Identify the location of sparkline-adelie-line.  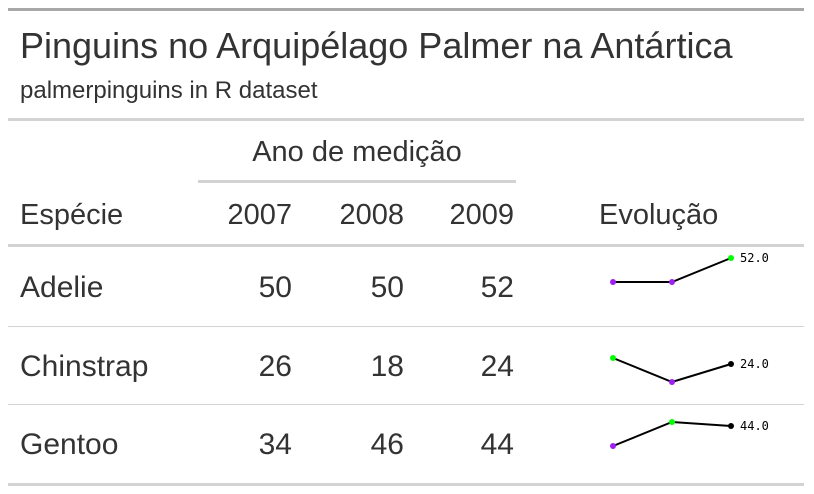
(672, 270).